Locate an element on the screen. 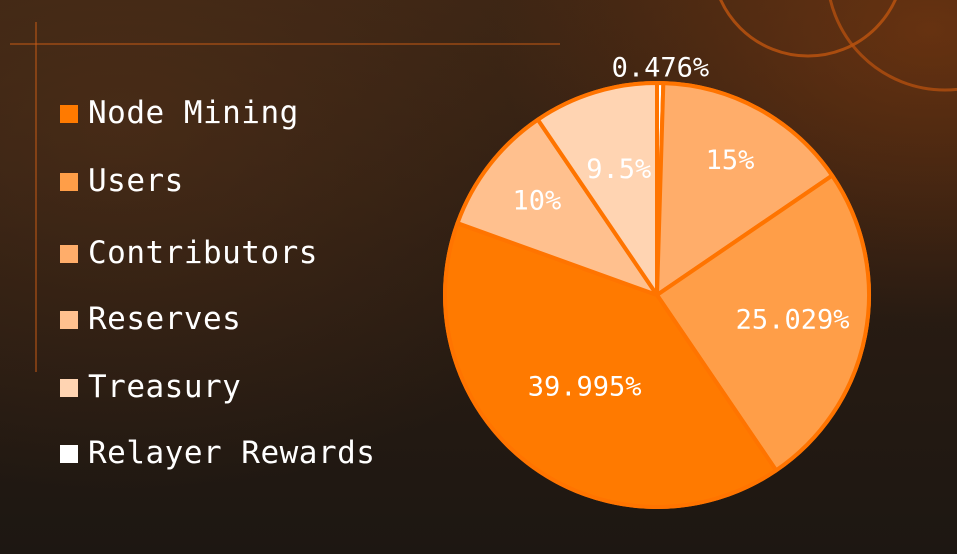  decor-ring-right is located at coordinates (892, 46).